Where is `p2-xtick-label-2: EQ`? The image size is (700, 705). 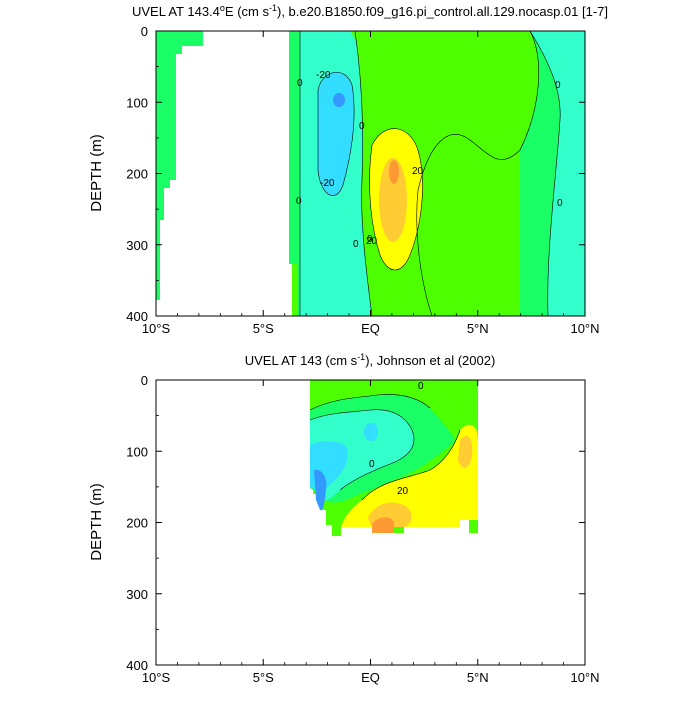
p2-xtick-label-2: EQ is located at coordinates (370, 677).